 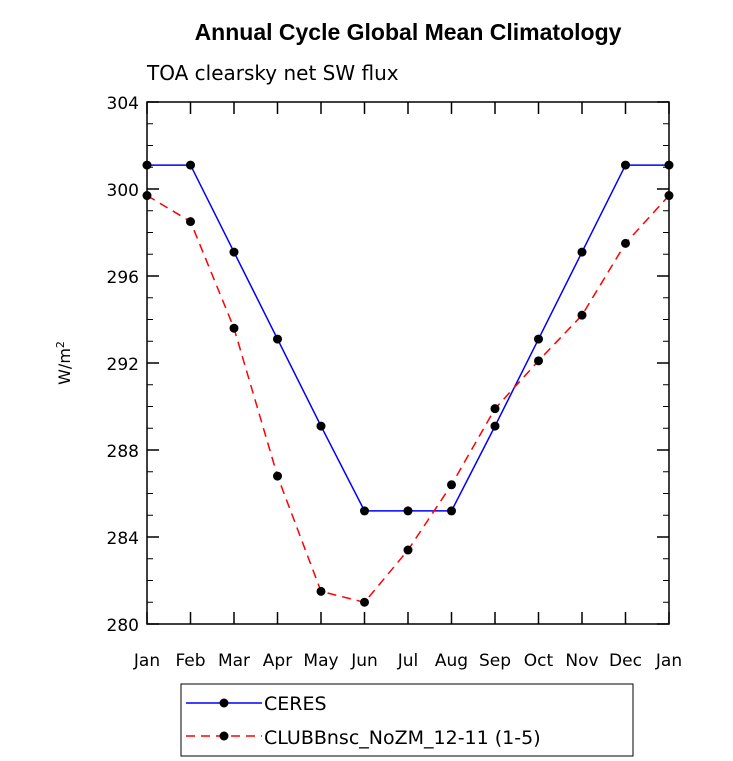 I want to click on legend: CERES CLUBBnsc_NoZM_12-11 (1-5), so click(x=407, y=720).